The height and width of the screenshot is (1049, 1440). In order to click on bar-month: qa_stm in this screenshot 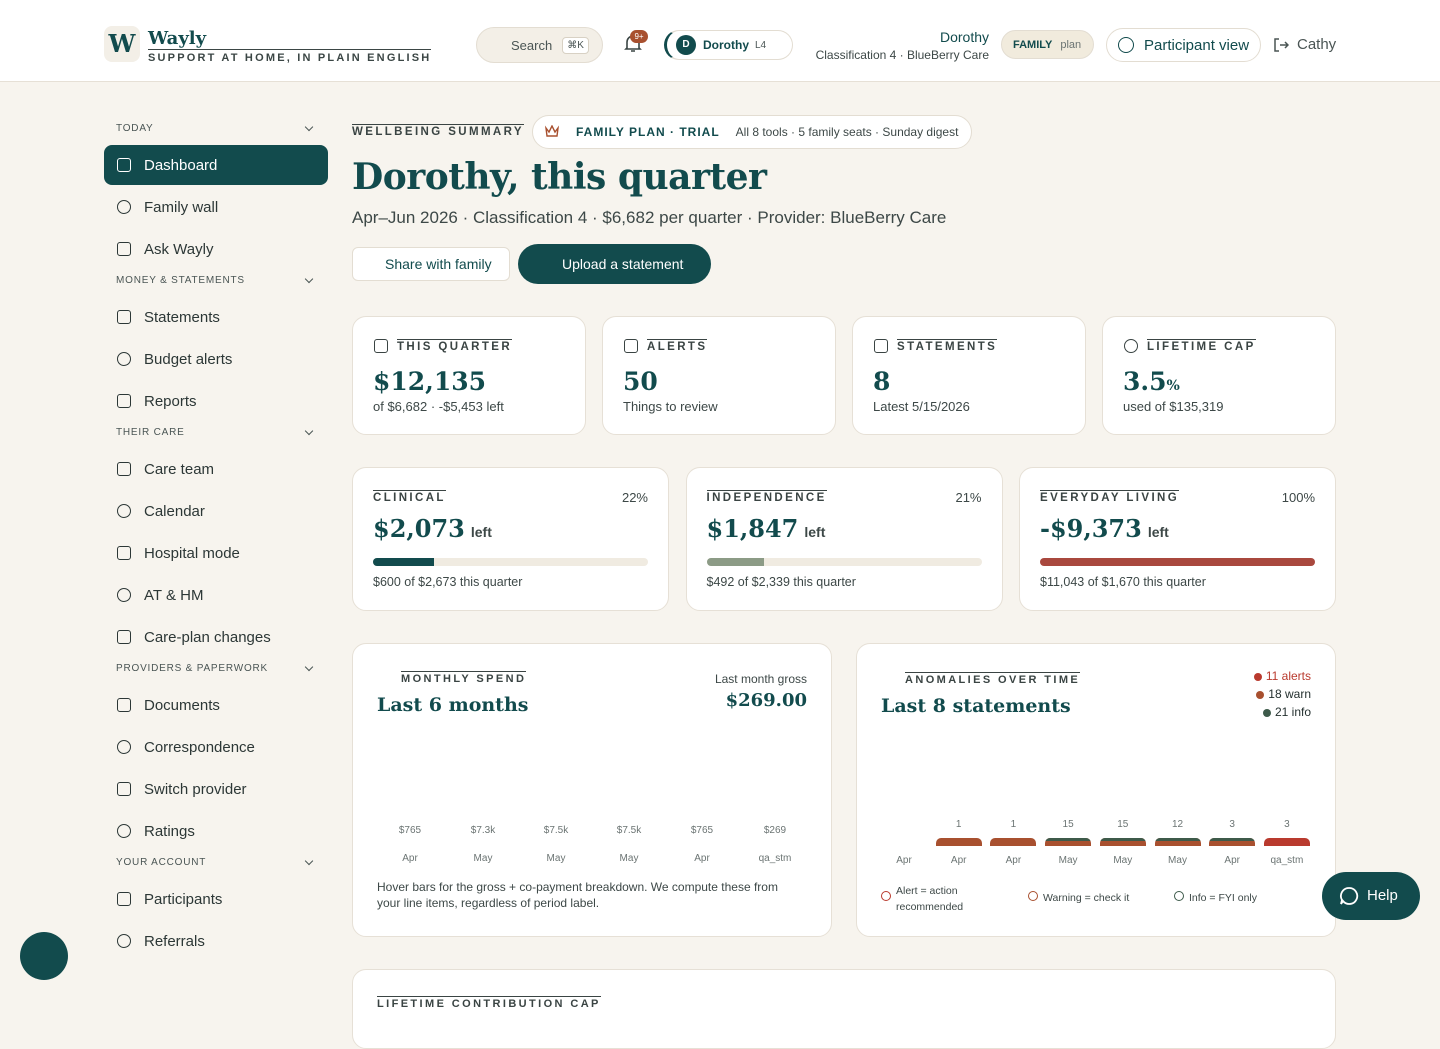, I will do `click(775, 858)`.